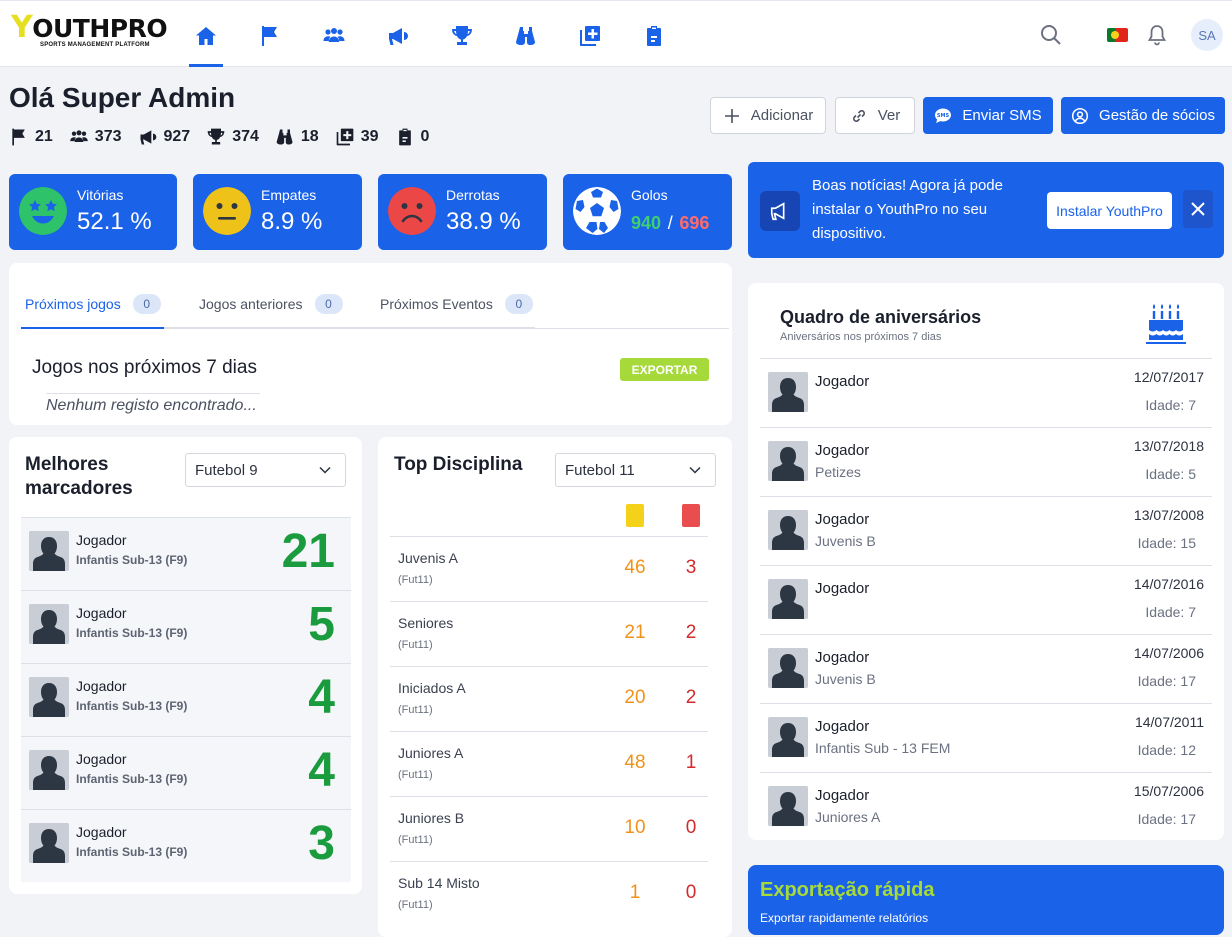  I want to click on clipboard-icon, so click(654, 36).